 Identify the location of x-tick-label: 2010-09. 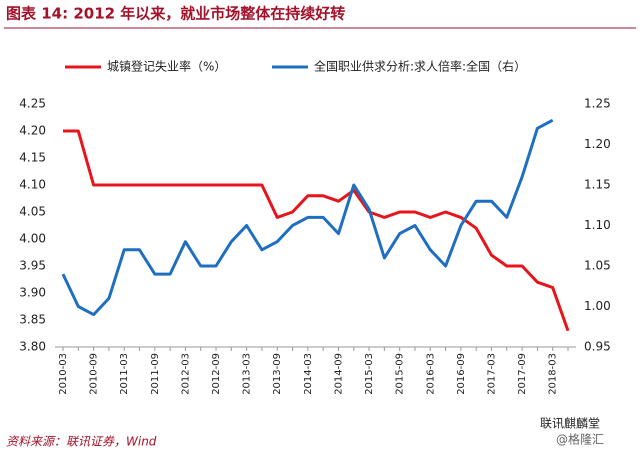
(94, 374).